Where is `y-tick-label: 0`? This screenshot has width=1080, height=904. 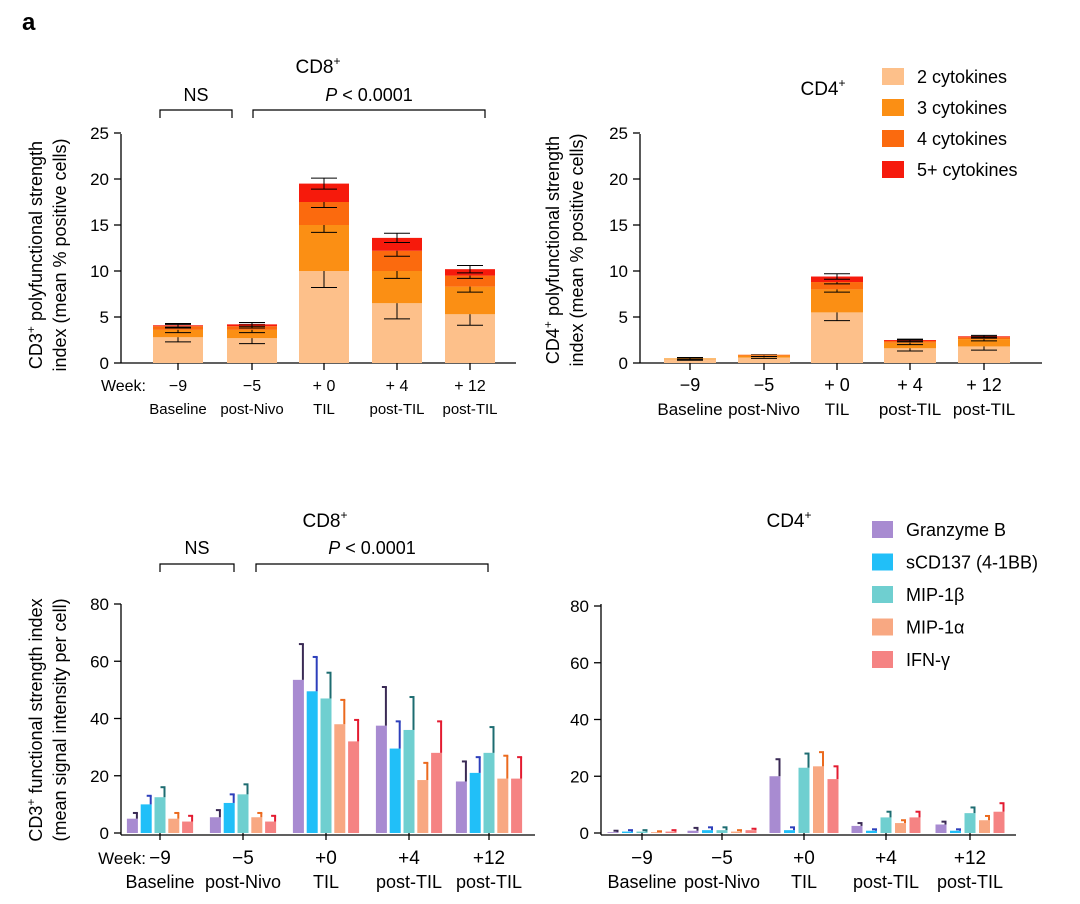
y-tick-label: 0 is located at coordinates (104, 833).